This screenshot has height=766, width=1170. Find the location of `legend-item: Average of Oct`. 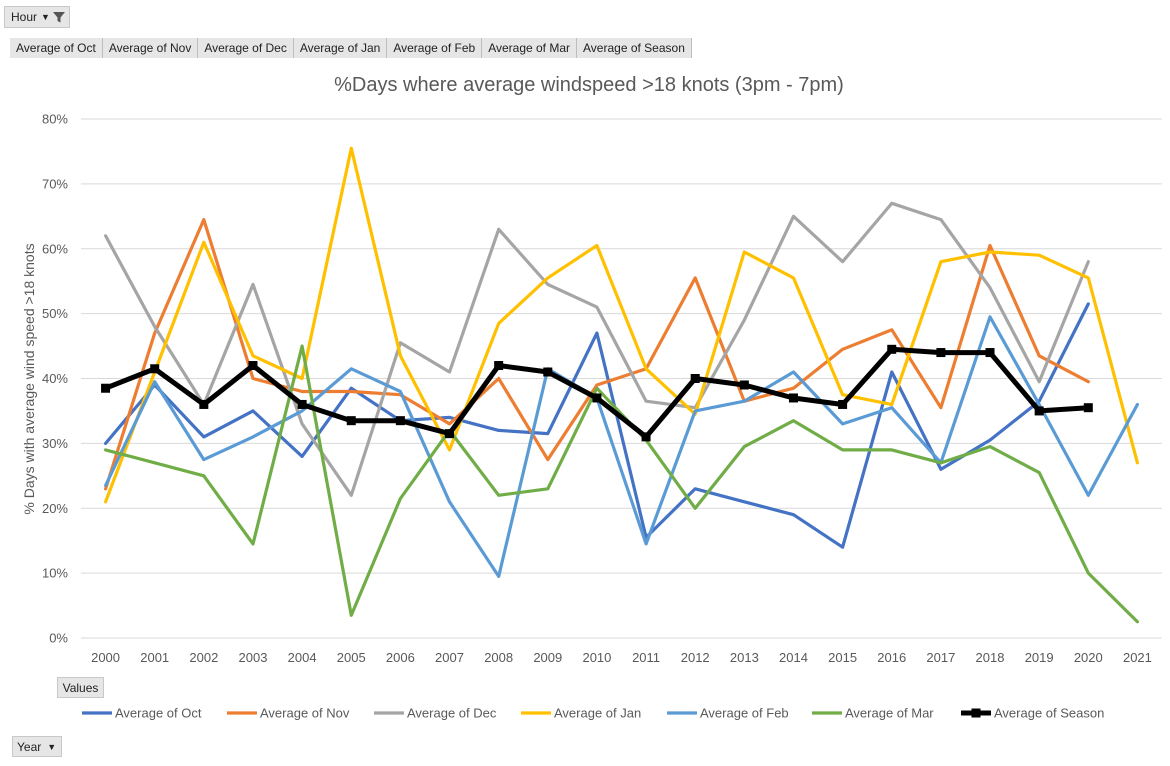

legend-item: Average of Oct is located at coordinates (142, 713).